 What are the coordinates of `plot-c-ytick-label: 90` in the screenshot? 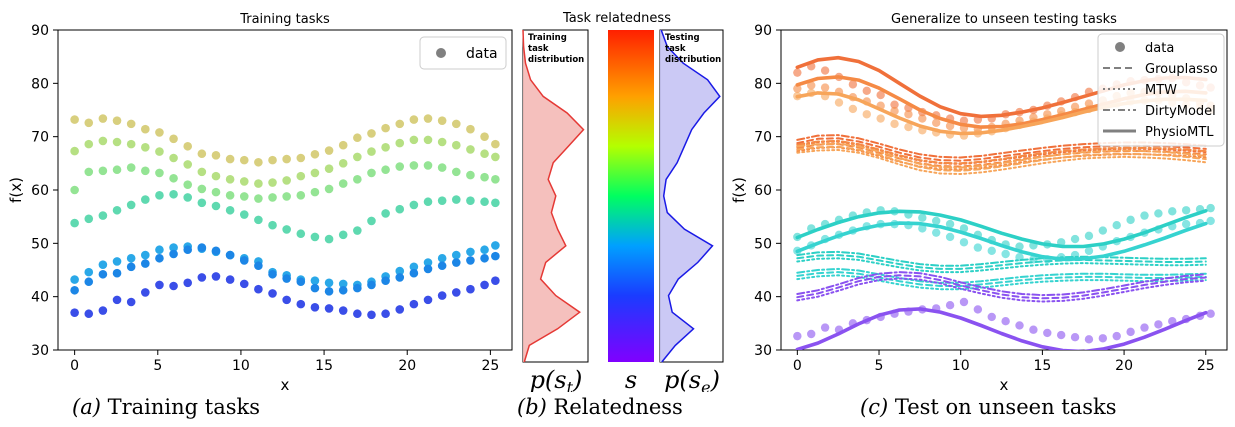 It's located at (763, 31).